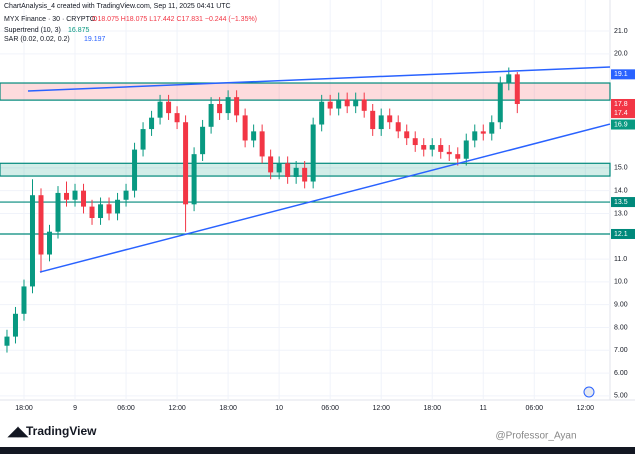 The image size is (635, 459). What do you see at coordinates (621, 54) in the screenshot?
I see `y-tick-label: 20.0` at bounding box center [621, 54].